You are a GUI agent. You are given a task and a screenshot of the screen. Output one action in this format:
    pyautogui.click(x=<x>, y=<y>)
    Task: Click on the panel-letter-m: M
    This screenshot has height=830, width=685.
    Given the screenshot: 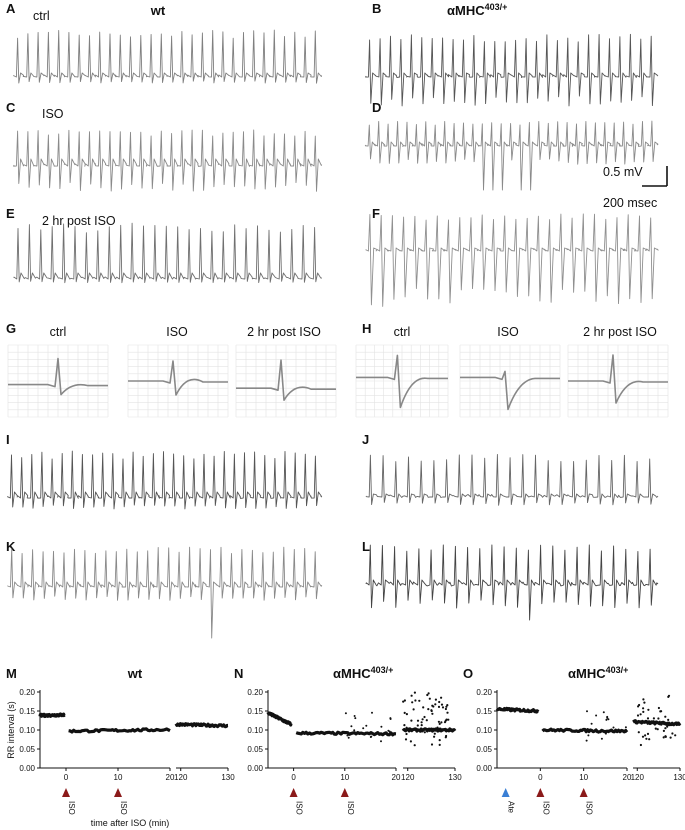 What is the action you would take?
    pyautogui.click(x=11, y=673)
    